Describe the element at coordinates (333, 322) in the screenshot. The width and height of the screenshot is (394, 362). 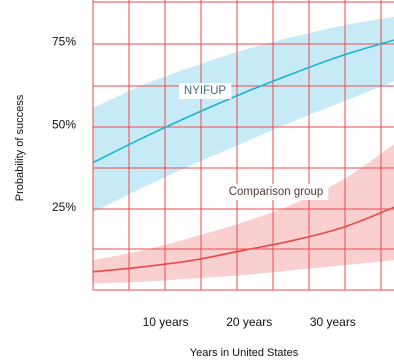
I see `x-tick-label: 30 years` at that location.